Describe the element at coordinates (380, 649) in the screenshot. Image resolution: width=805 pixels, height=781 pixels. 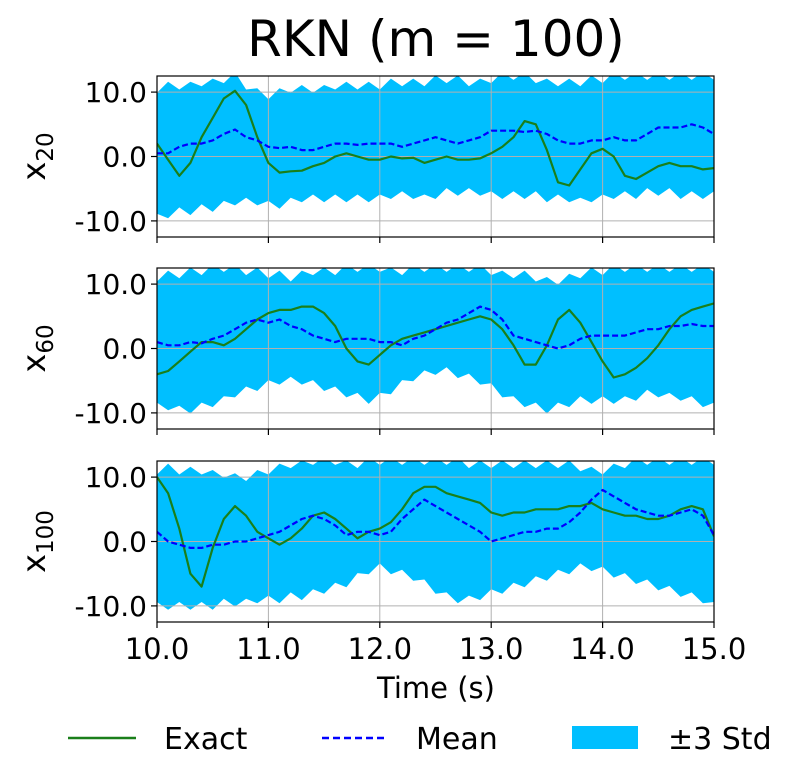
I see `x-tick-label: 12.0` at that location.